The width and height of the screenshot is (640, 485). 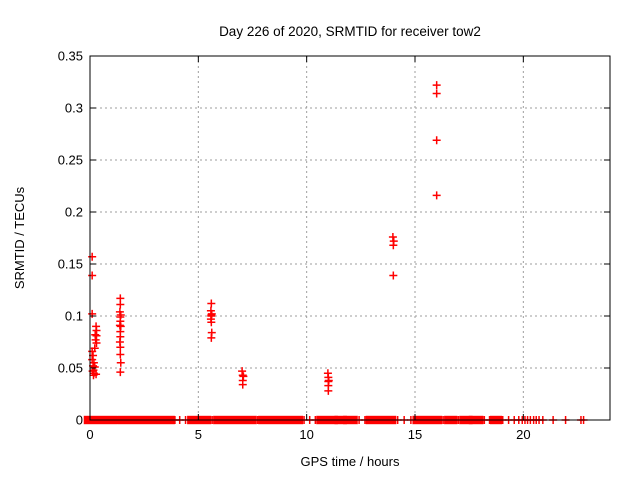 I want to click on x-axis-label: GPS time / hours, so click(x=350, y=461).